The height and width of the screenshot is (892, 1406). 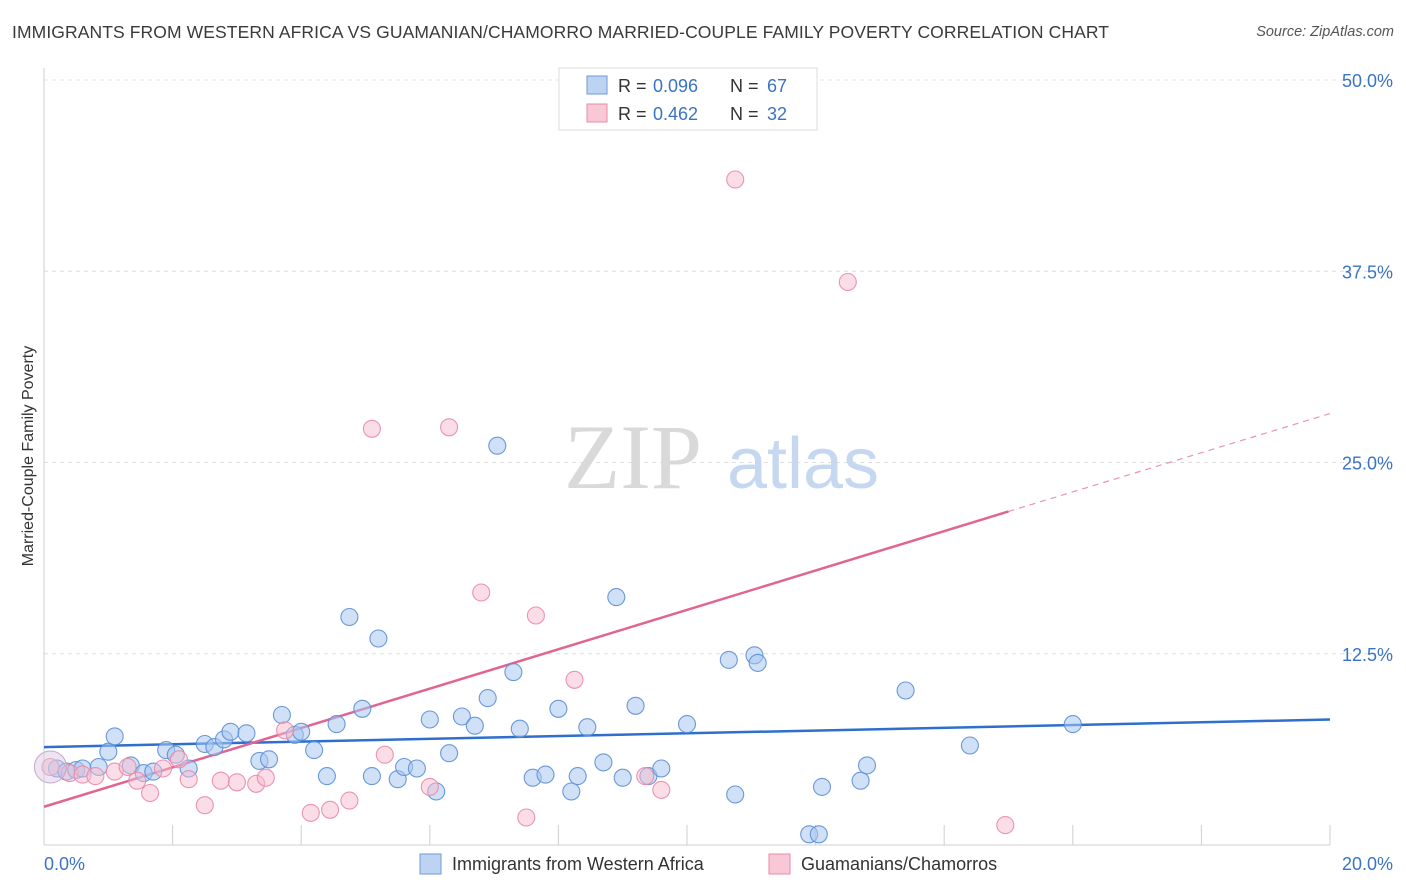 What do you see at coordinates (675, 114) in the screenshot?
I see `stats-r-value-2: 0.462` at bounding box center [675, 114].